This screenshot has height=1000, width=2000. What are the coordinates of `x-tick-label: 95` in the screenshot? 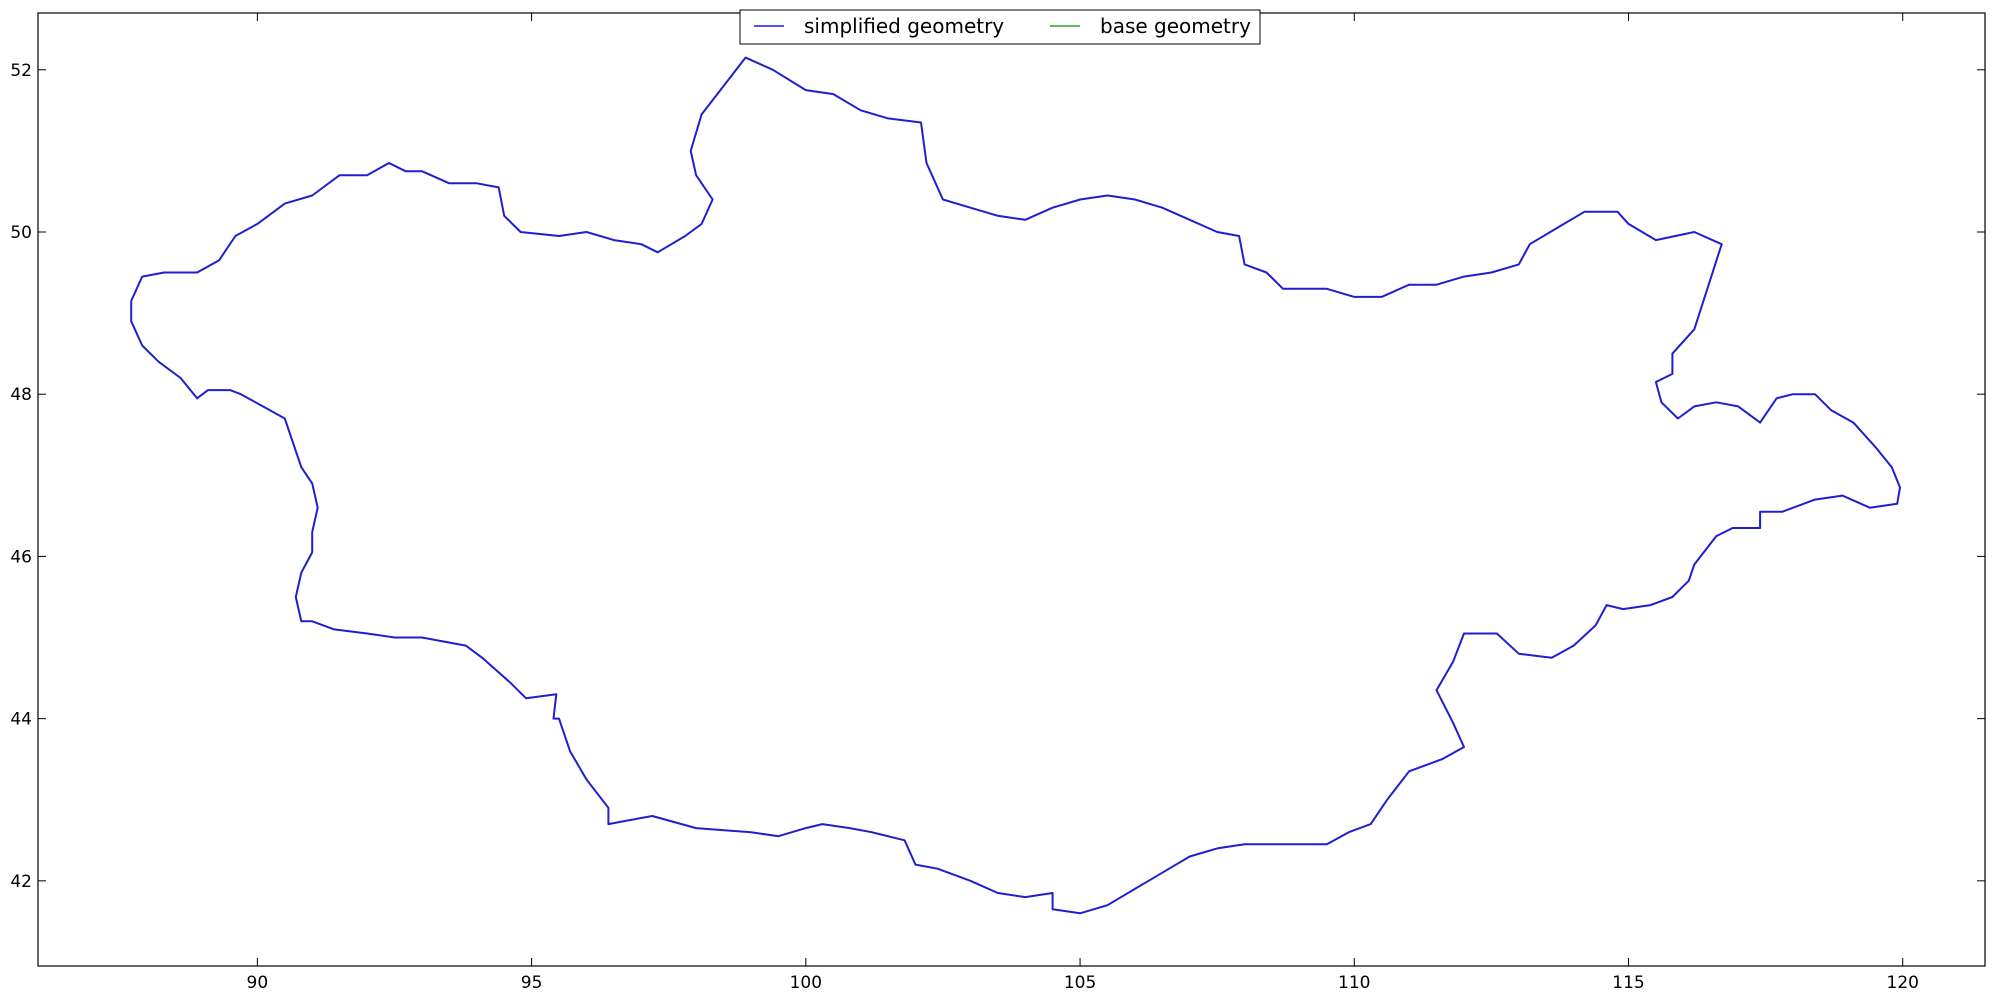 It's located at (532, 983).